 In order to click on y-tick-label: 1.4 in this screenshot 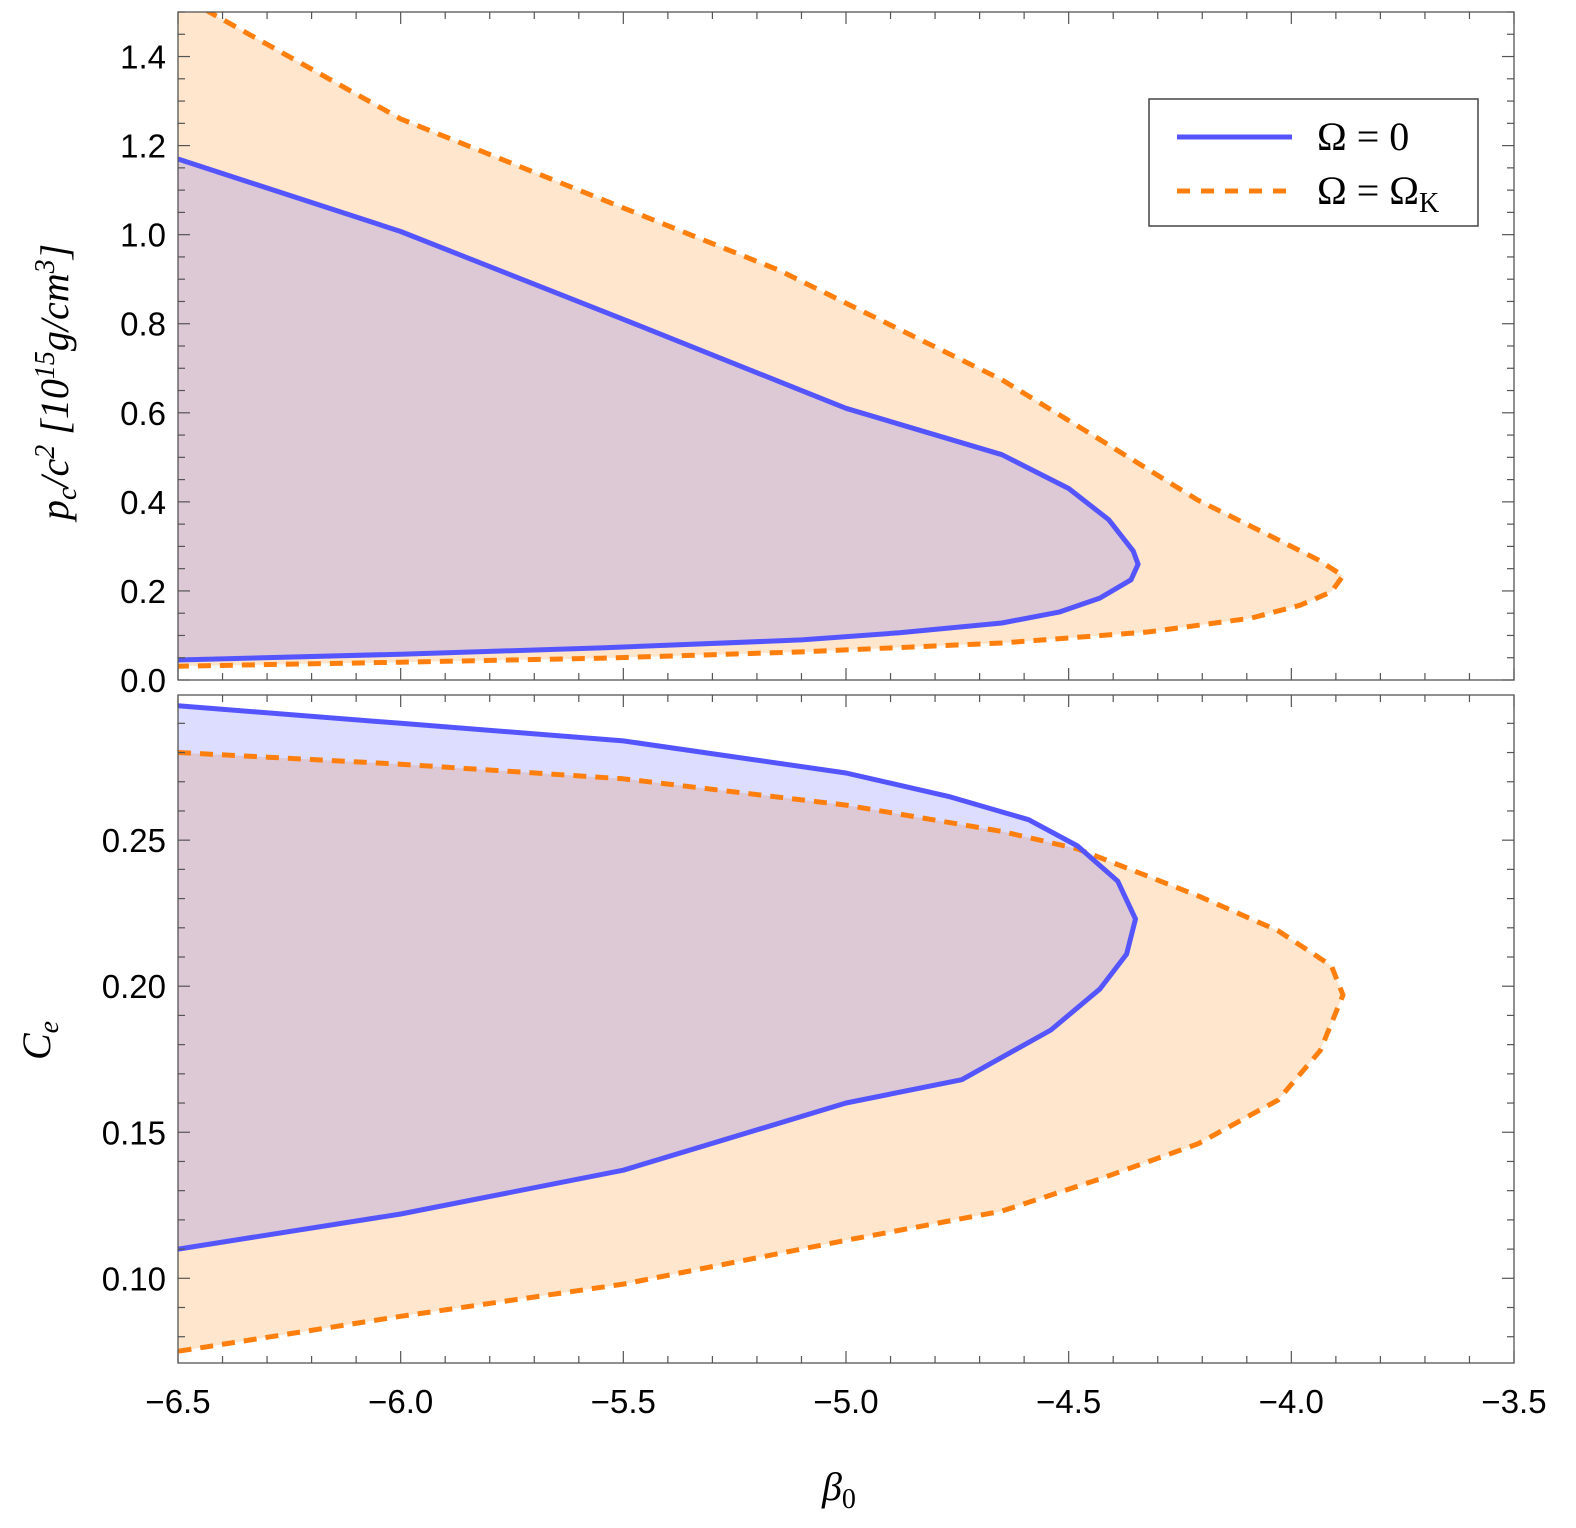, I will do `click(143, 57)`.